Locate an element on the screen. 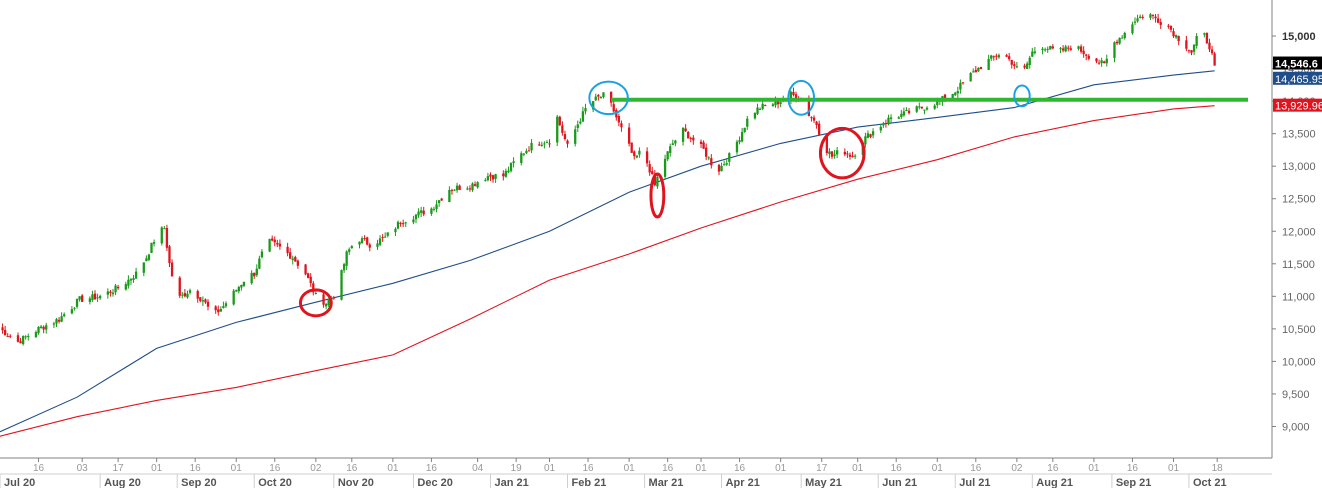 The height and width of the screenshot is (488, 1322). x-month-tick-label: Nov 20 is located at coordinates (356, 482).